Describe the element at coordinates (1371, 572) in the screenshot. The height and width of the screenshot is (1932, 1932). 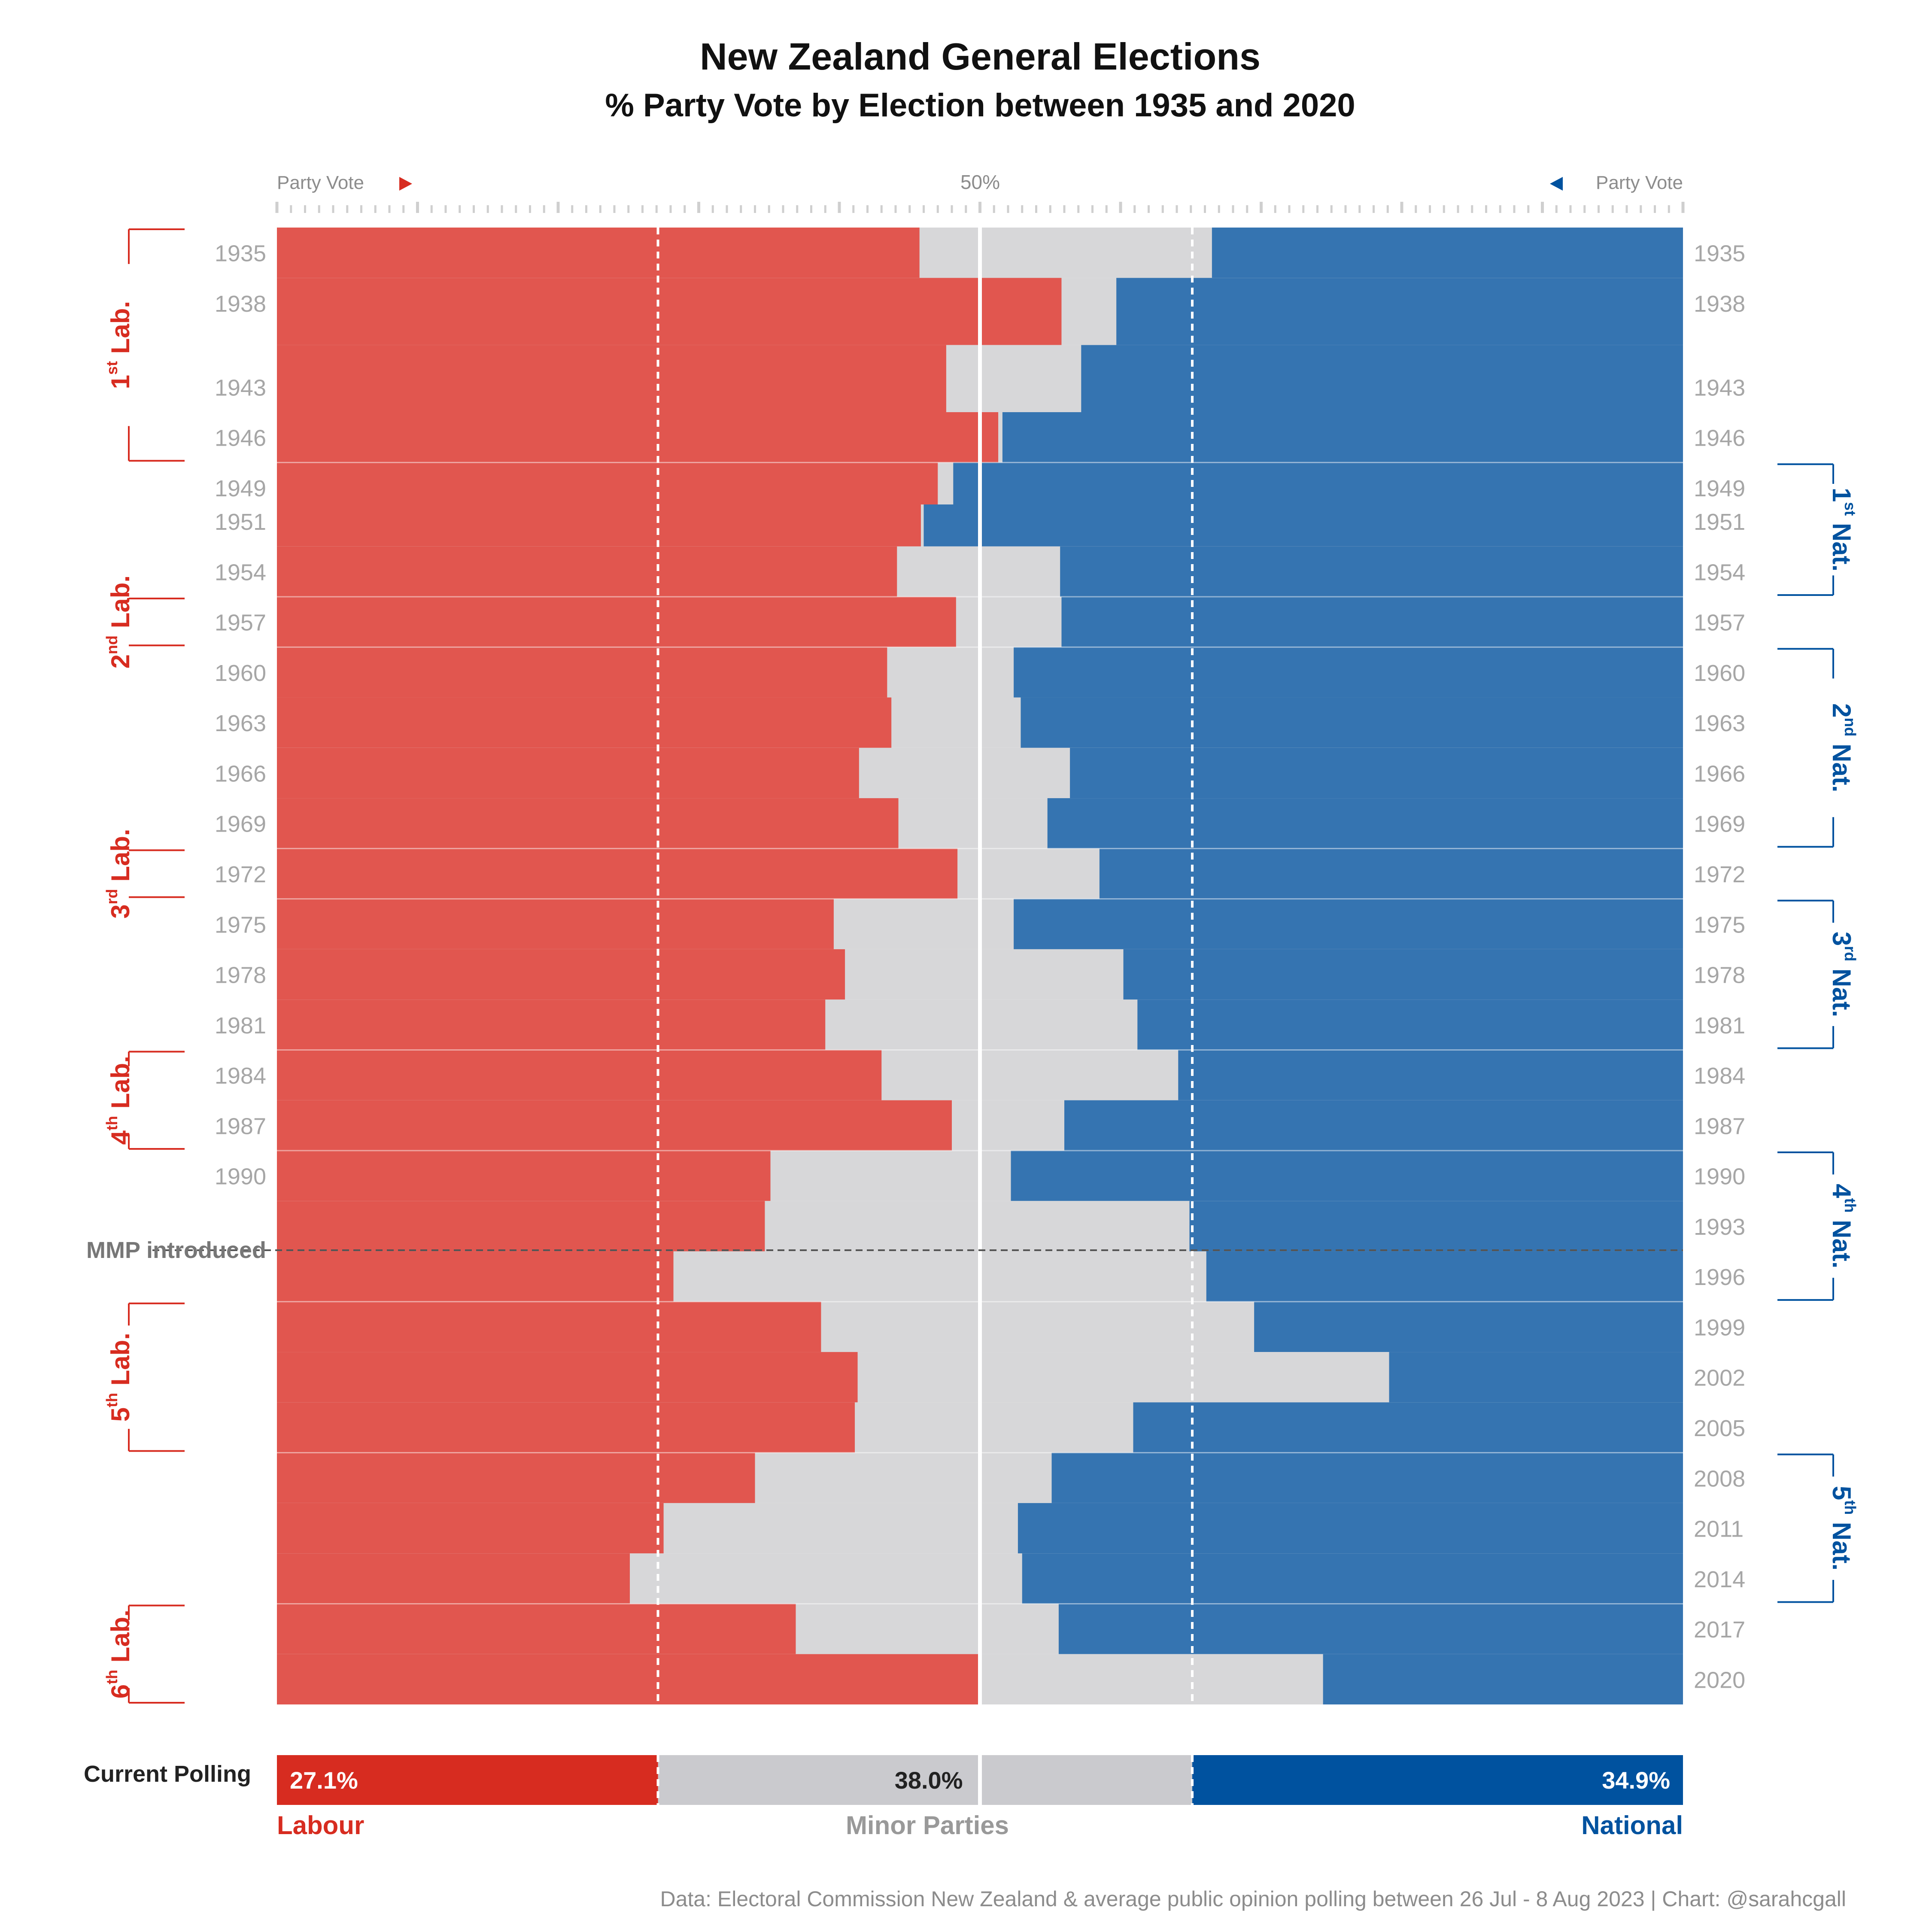
I see `bar-national-1954` at that location.